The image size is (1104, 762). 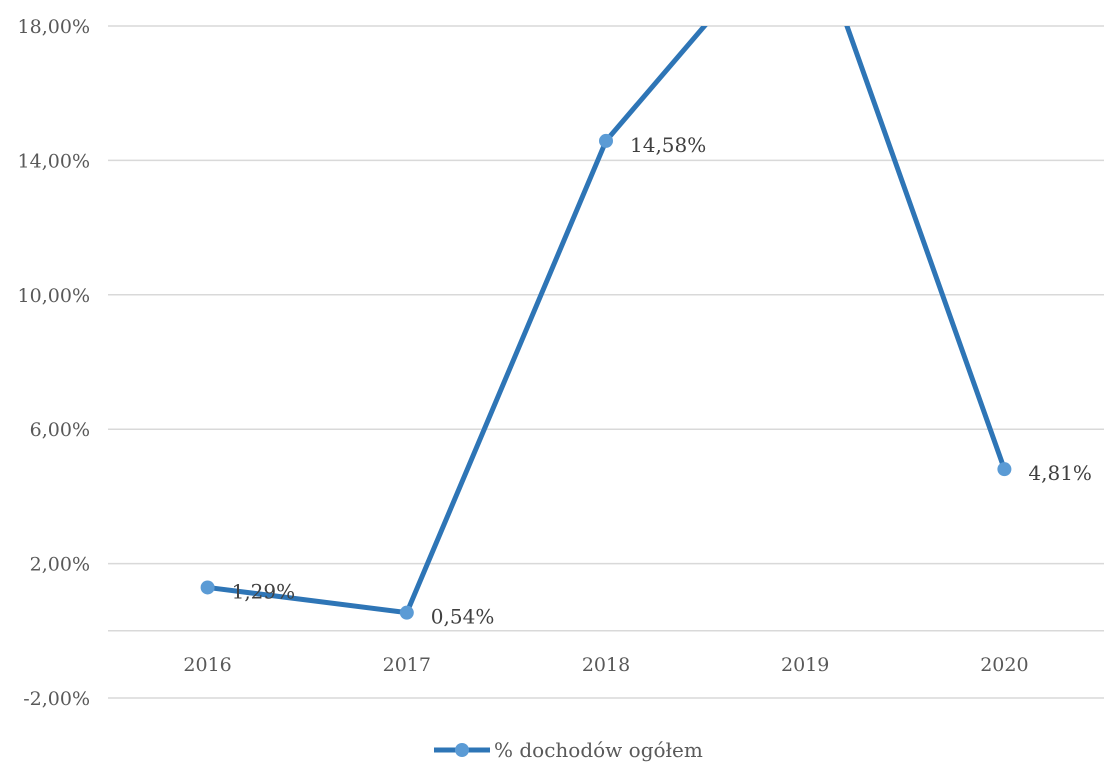 I want to click on legend-entry-label: % dochodów ogółem, so click(x=598, y=750).